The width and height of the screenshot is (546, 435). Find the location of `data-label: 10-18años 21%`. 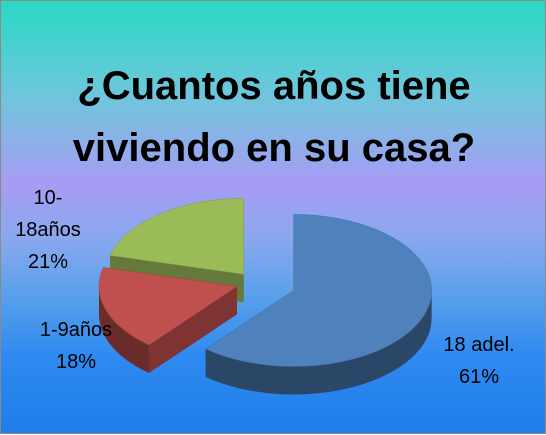

data-label: 10-18años 21% is located at coordinates (48, 230).